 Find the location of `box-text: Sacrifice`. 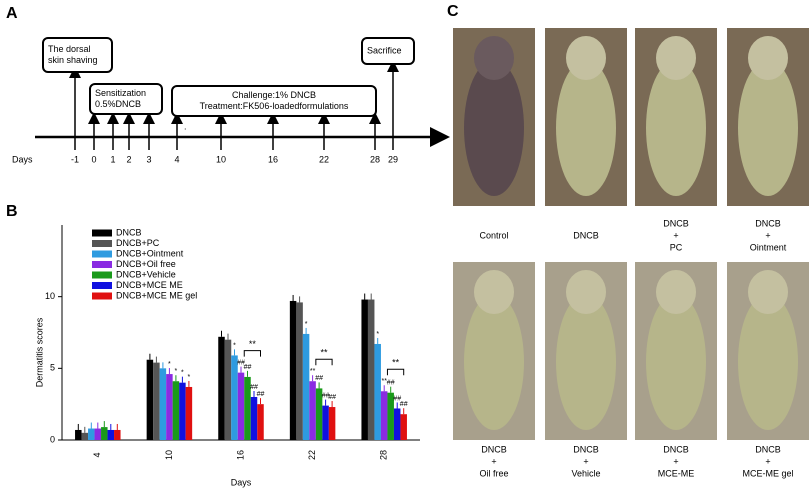

box-text: Sacrifice is located at coordinates (384, 50).